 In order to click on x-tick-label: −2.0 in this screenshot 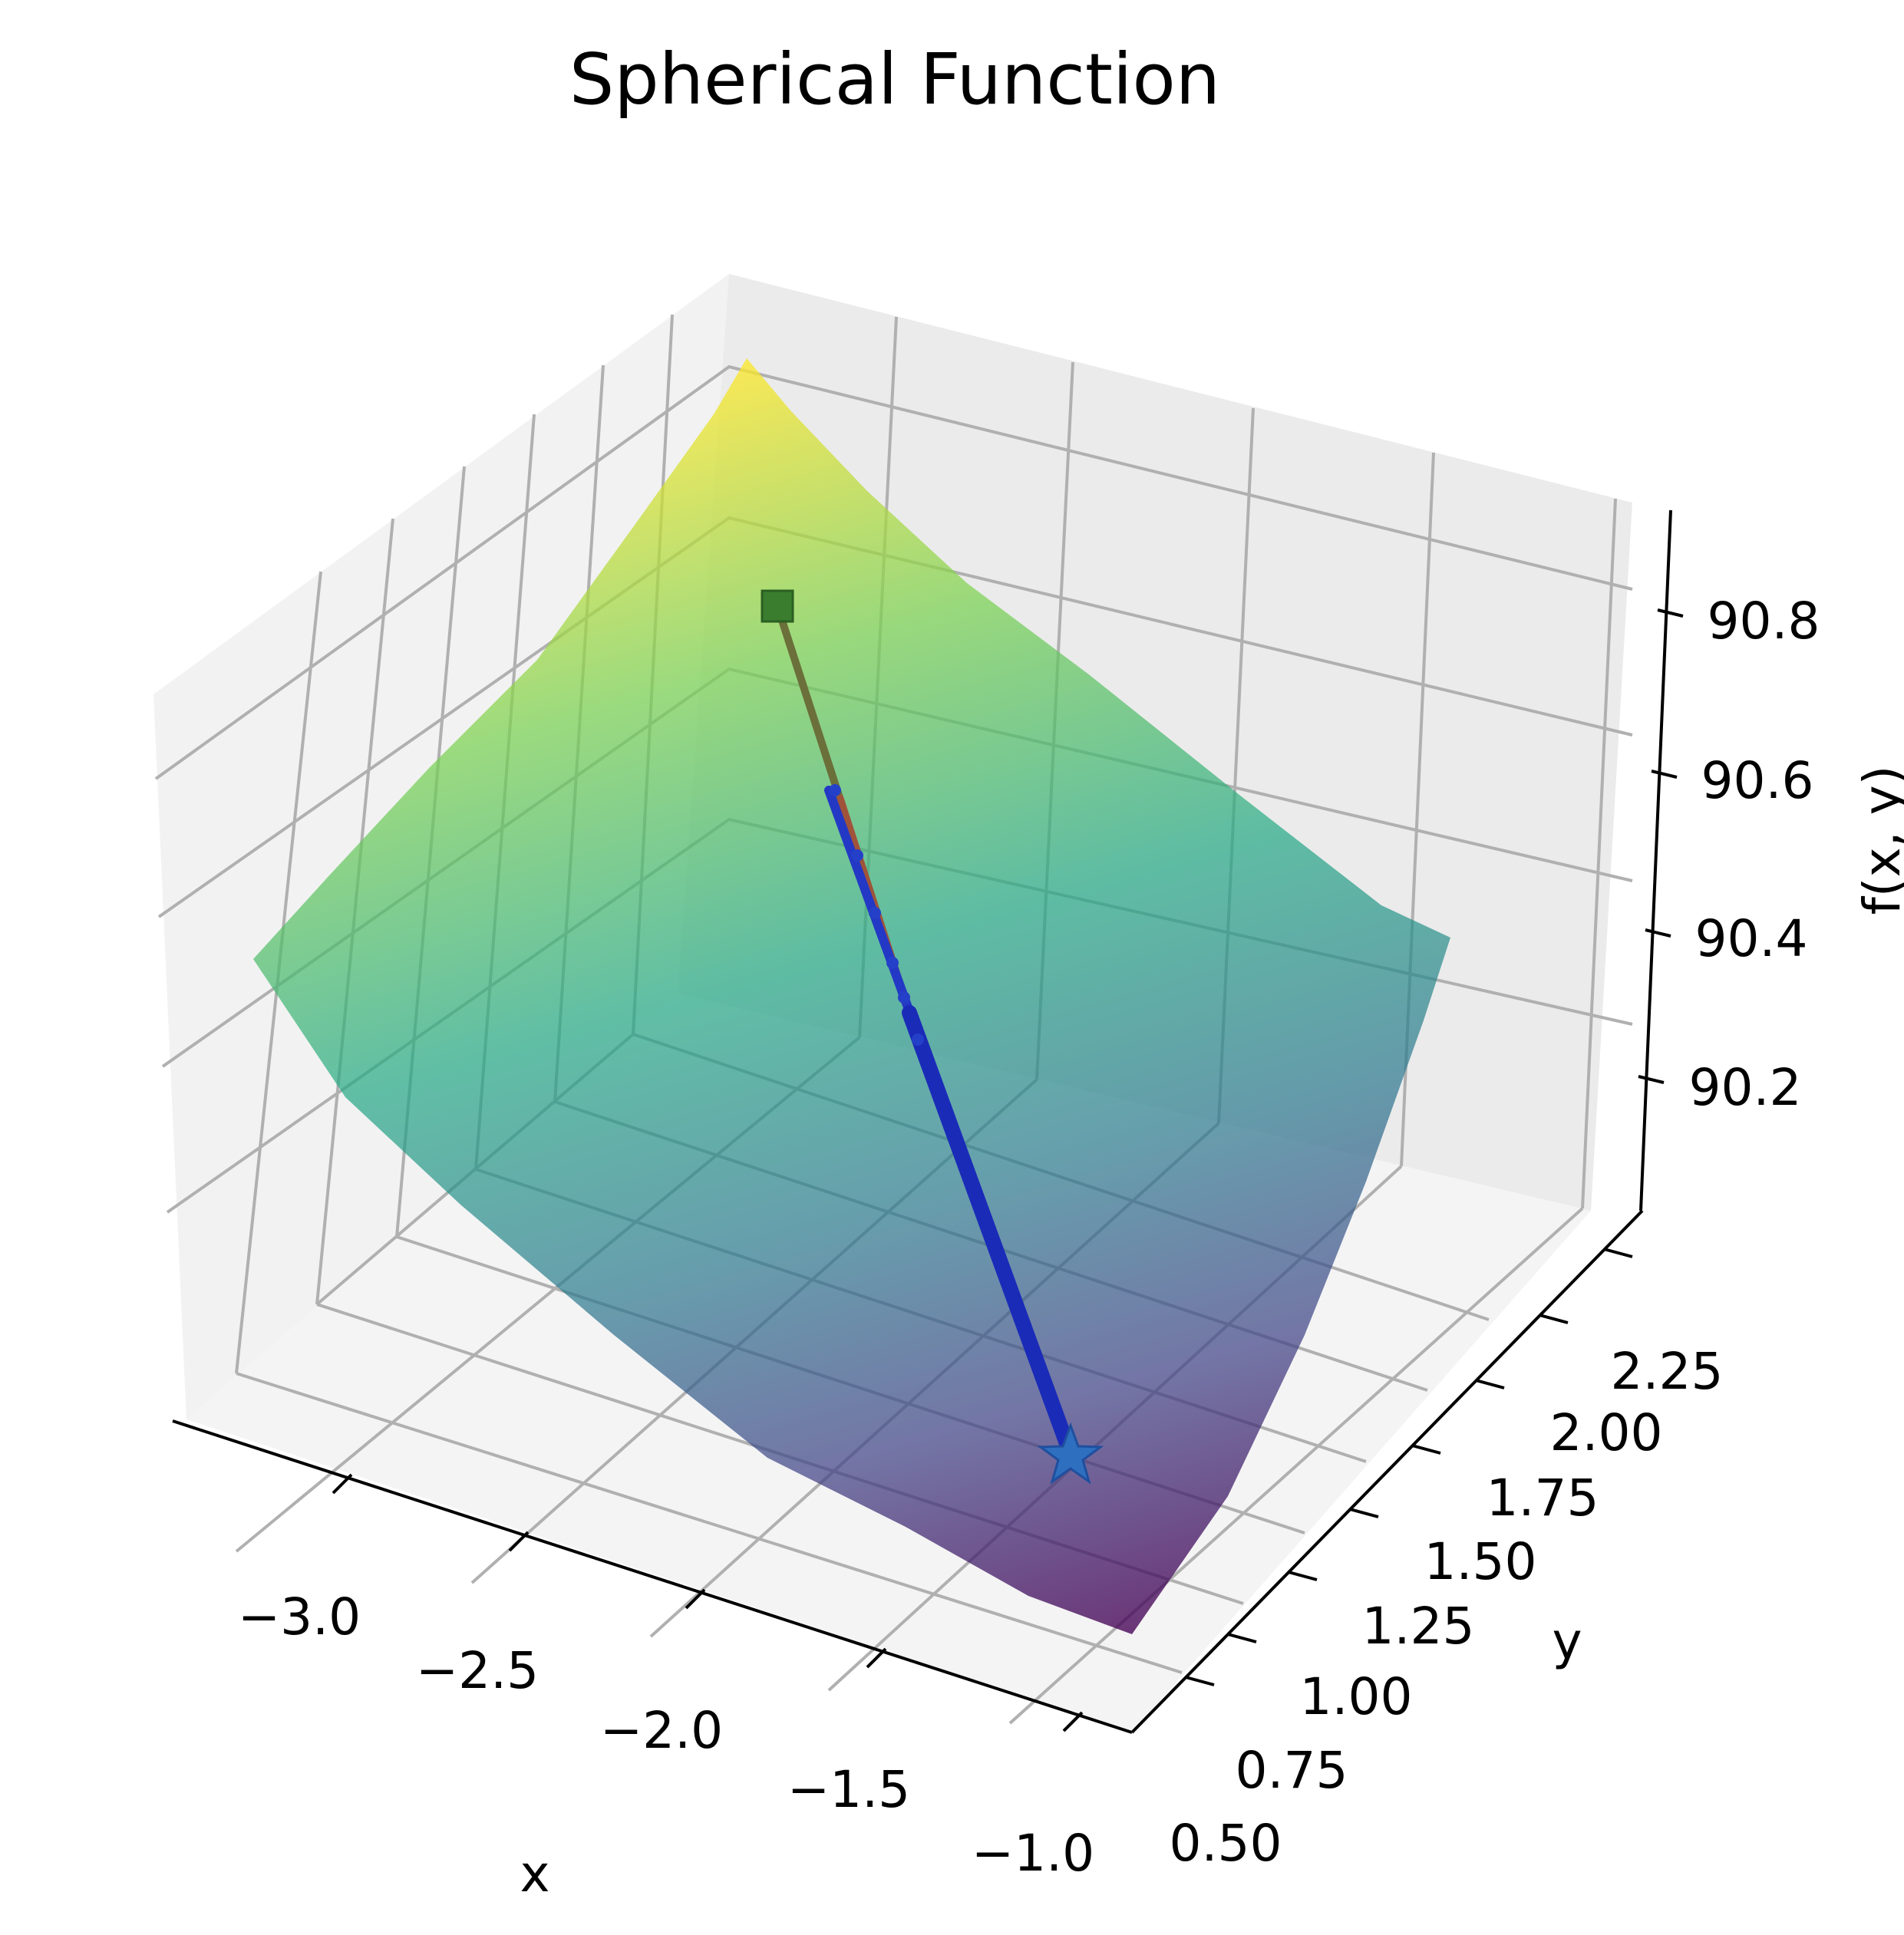, I will do `click(662, 1731)`.